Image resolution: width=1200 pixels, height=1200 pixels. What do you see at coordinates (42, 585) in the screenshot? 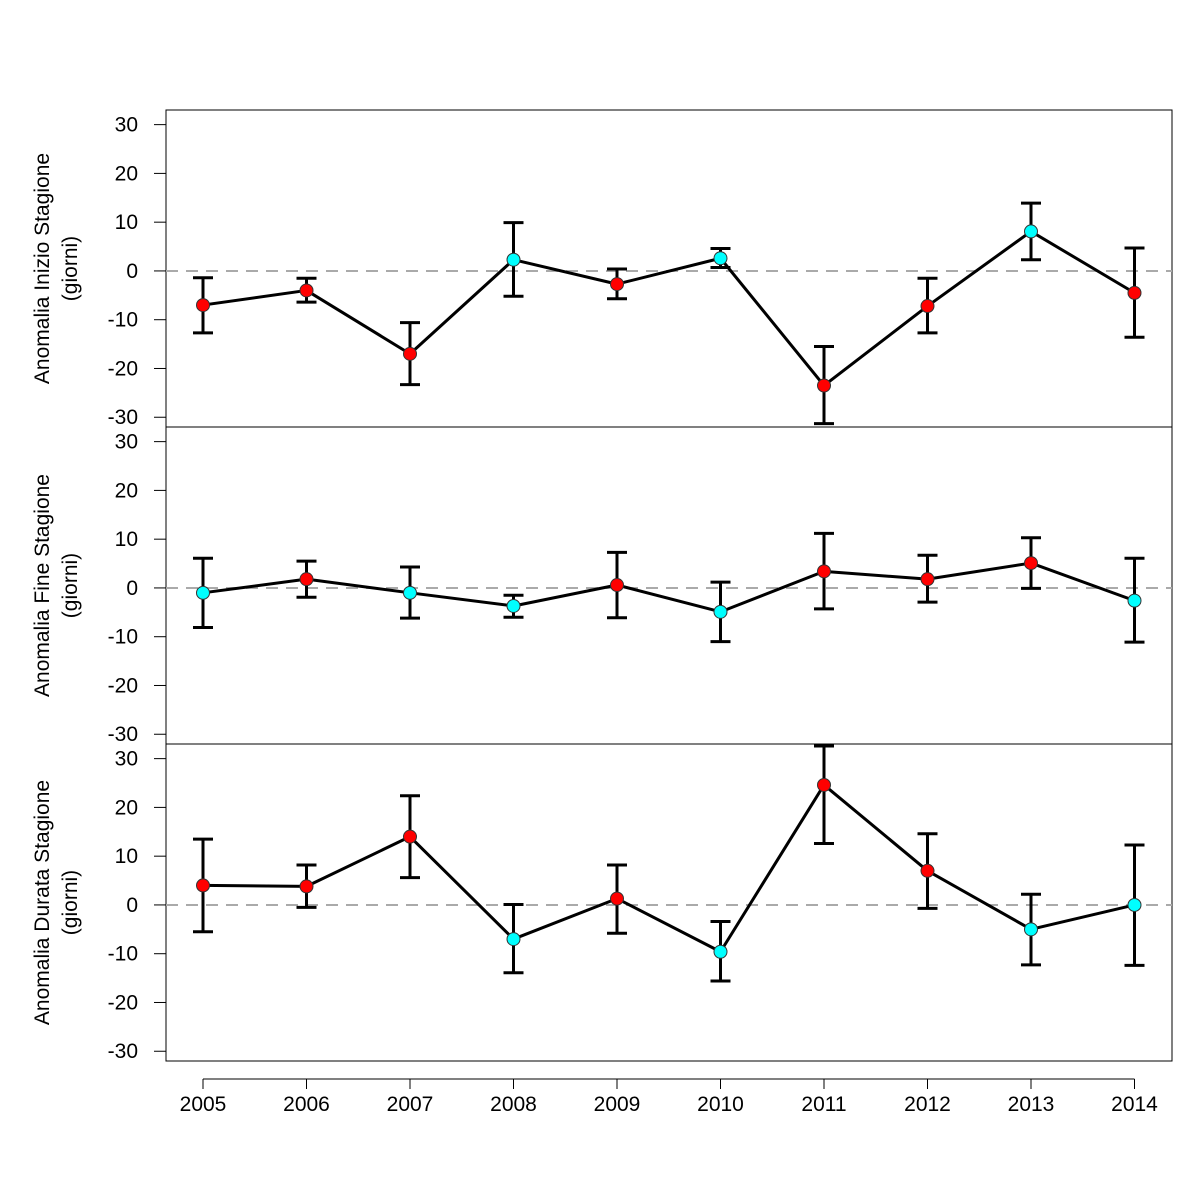
I see `y-axis-title: Anomalia Fine Stagione` at bounding box center [42, 585].